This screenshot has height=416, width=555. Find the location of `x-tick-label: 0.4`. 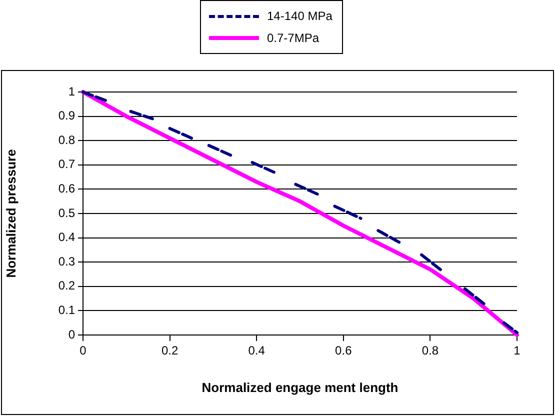

x-tick-label: 0.4 is located at coordinates (257, 351).